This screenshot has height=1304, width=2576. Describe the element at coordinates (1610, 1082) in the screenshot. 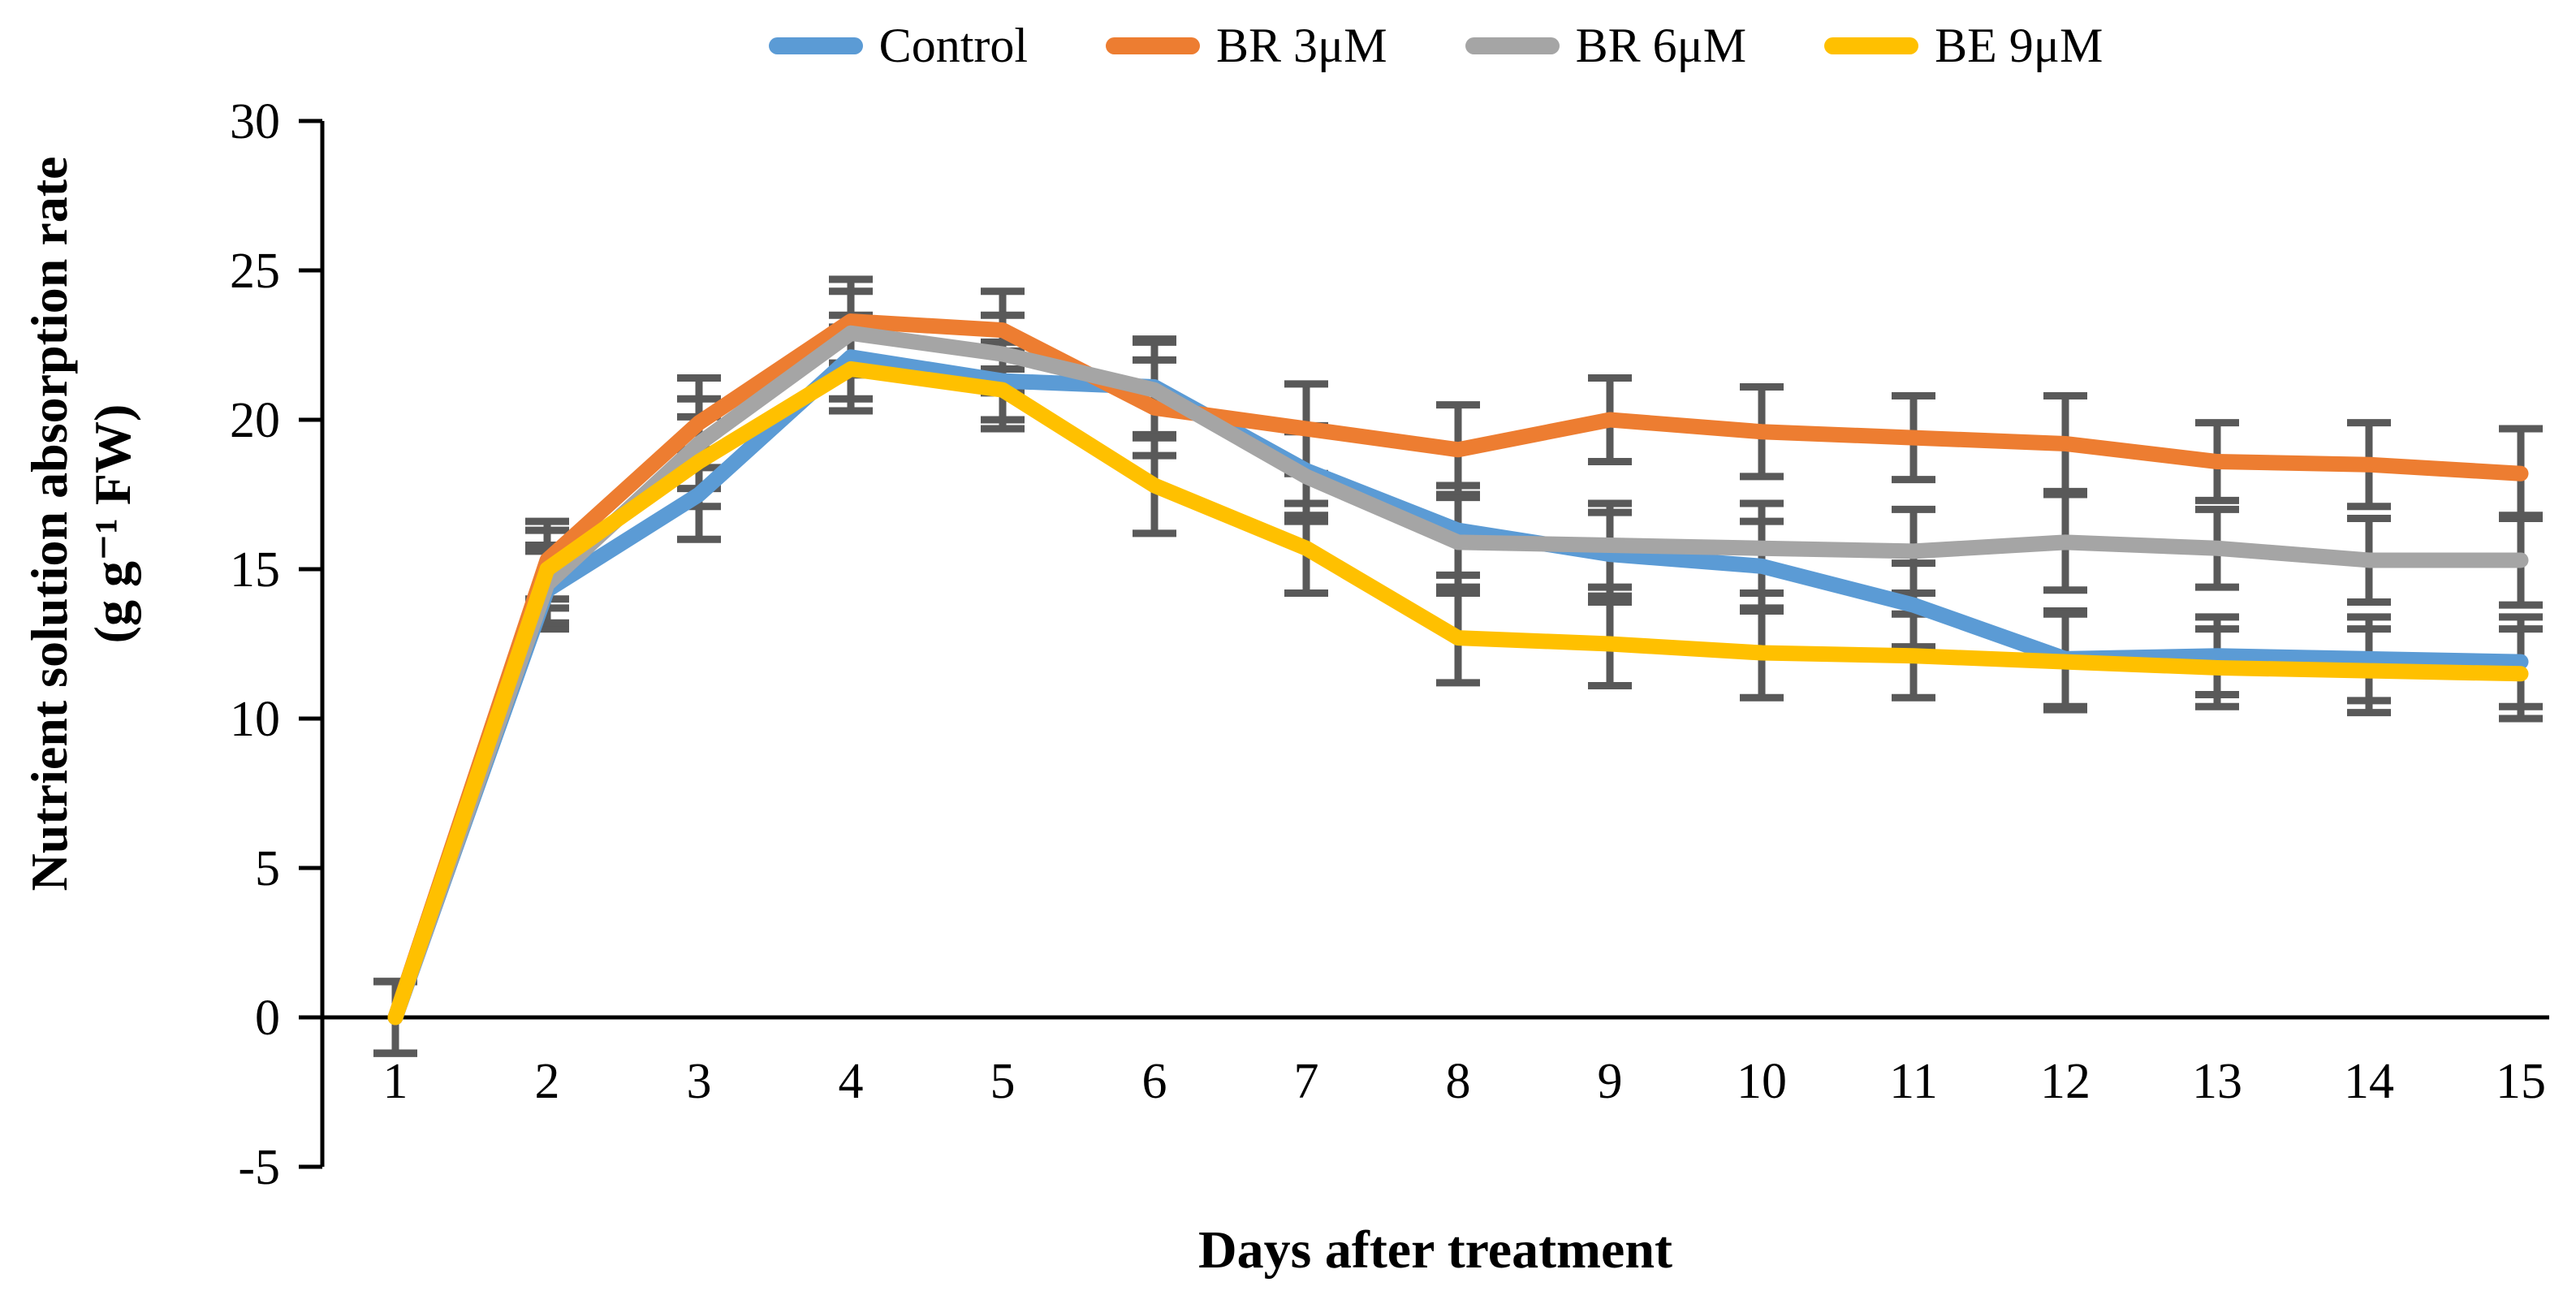

I see `svg-text: 9` at that location.